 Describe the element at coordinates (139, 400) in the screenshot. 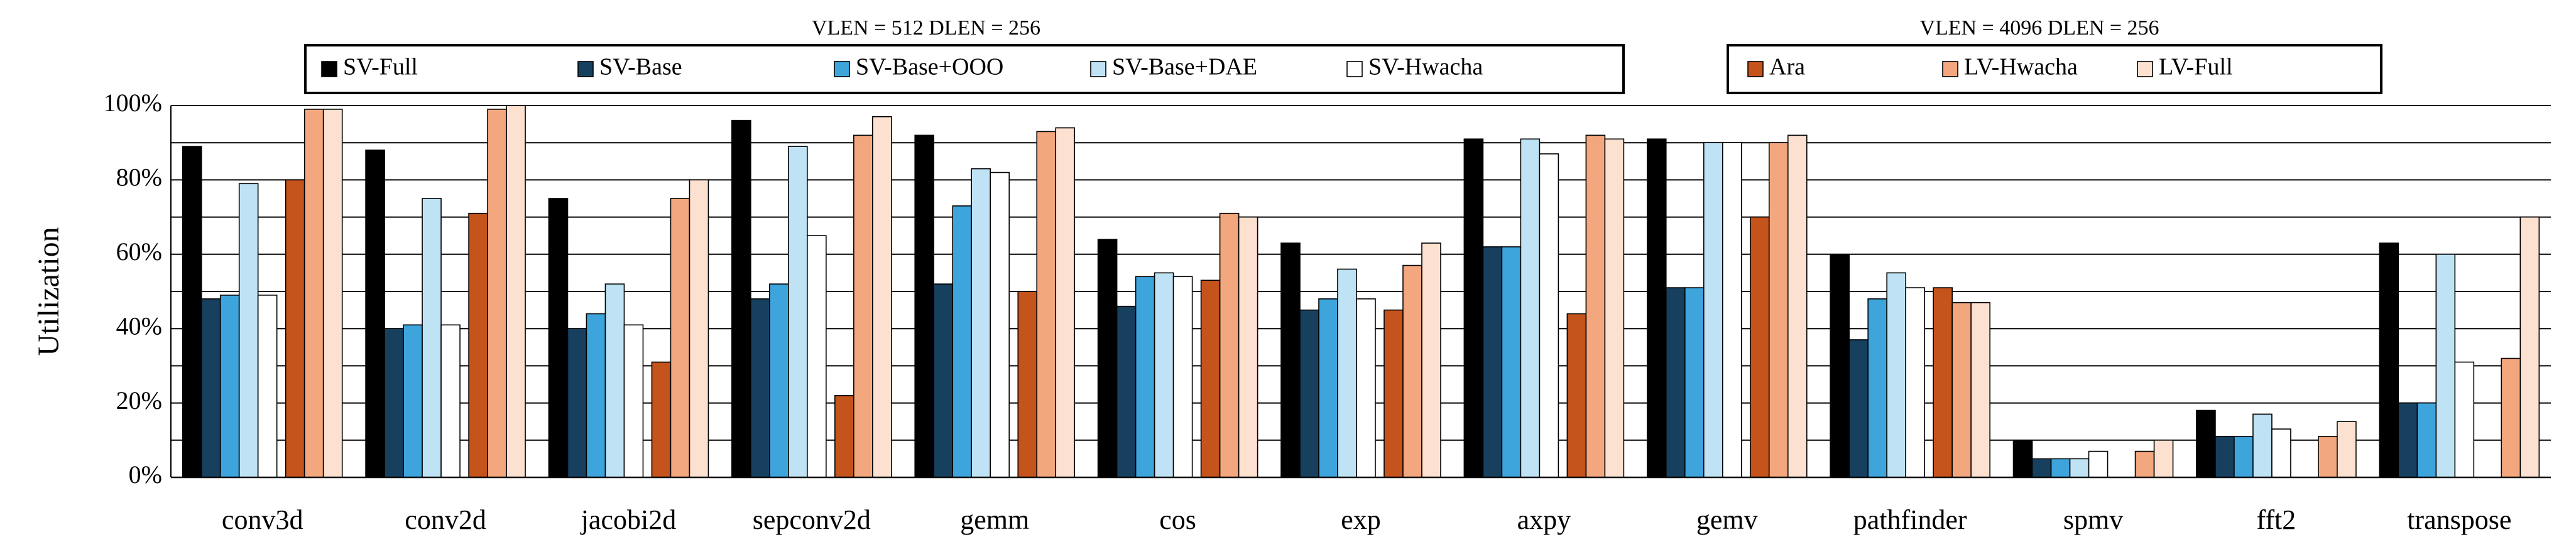

I see `y-tick-label: 20%` at that location.